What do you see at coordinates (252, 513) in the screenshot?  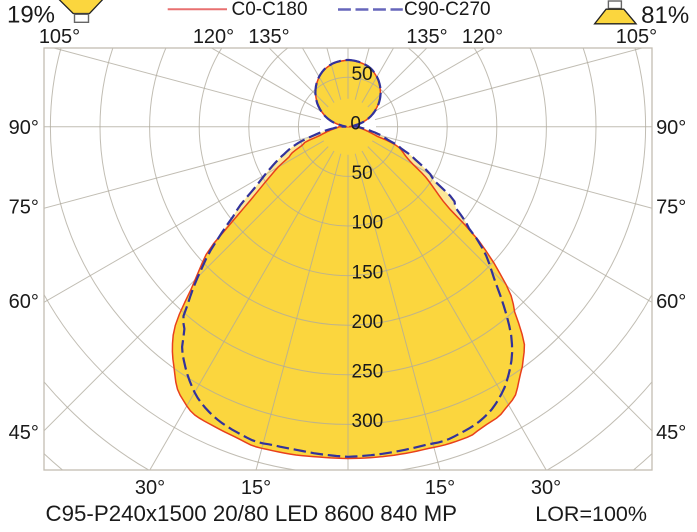 I see `svg-text:C95-P240x1500 20/80 LED 8600 8: C95-P240x1500 20/80 LED 8600 840 MP` at bounding box center [252, 513].